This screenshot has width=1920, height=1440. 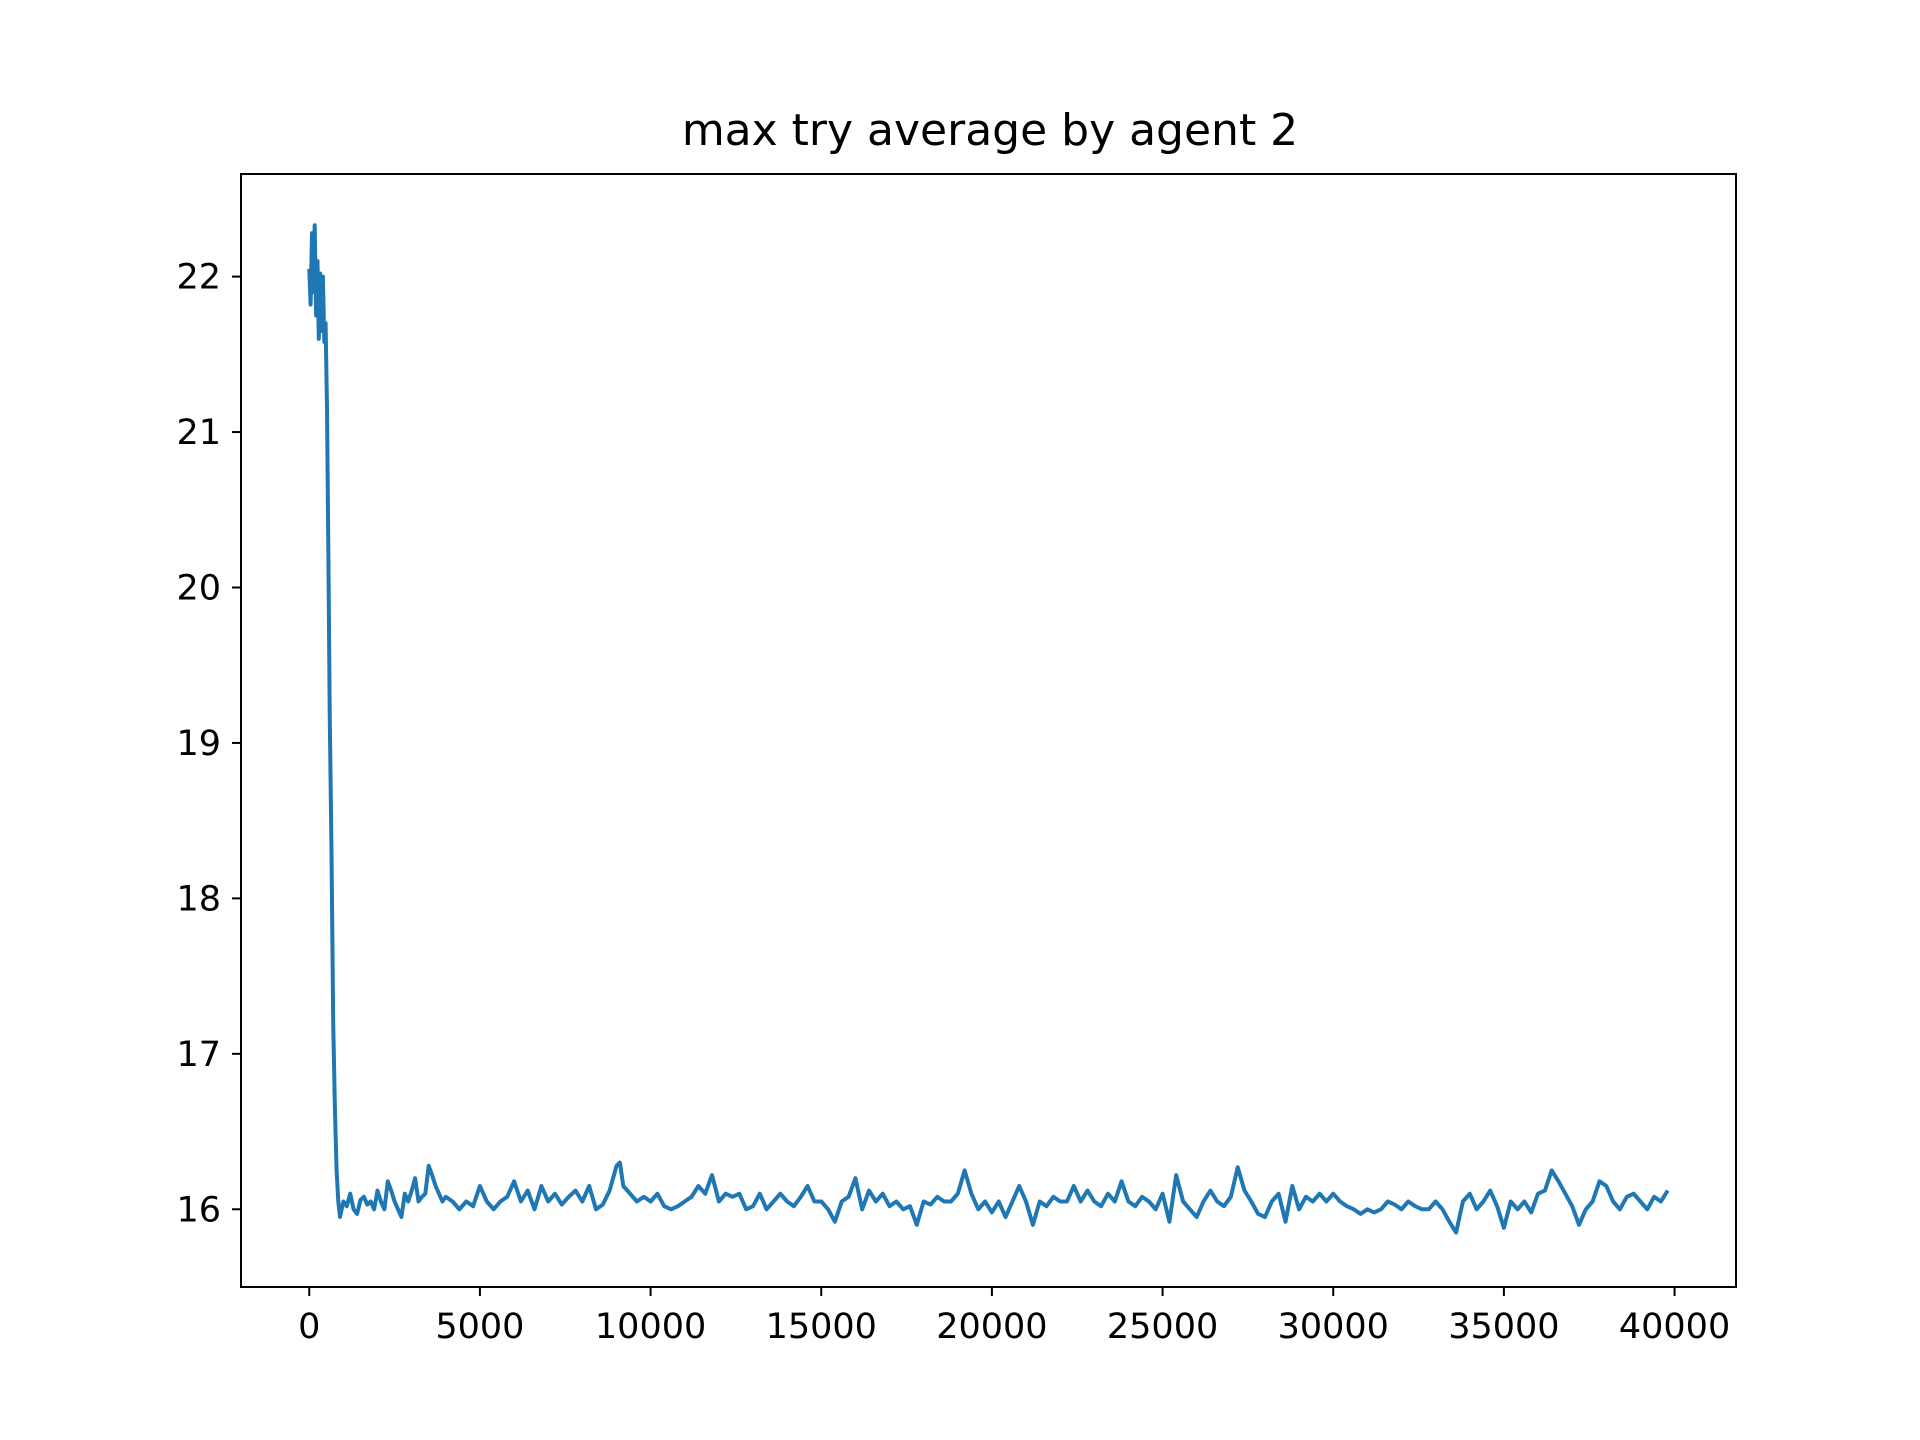 I want to click on y-tick-label: 20, so click(x=198, y=588).